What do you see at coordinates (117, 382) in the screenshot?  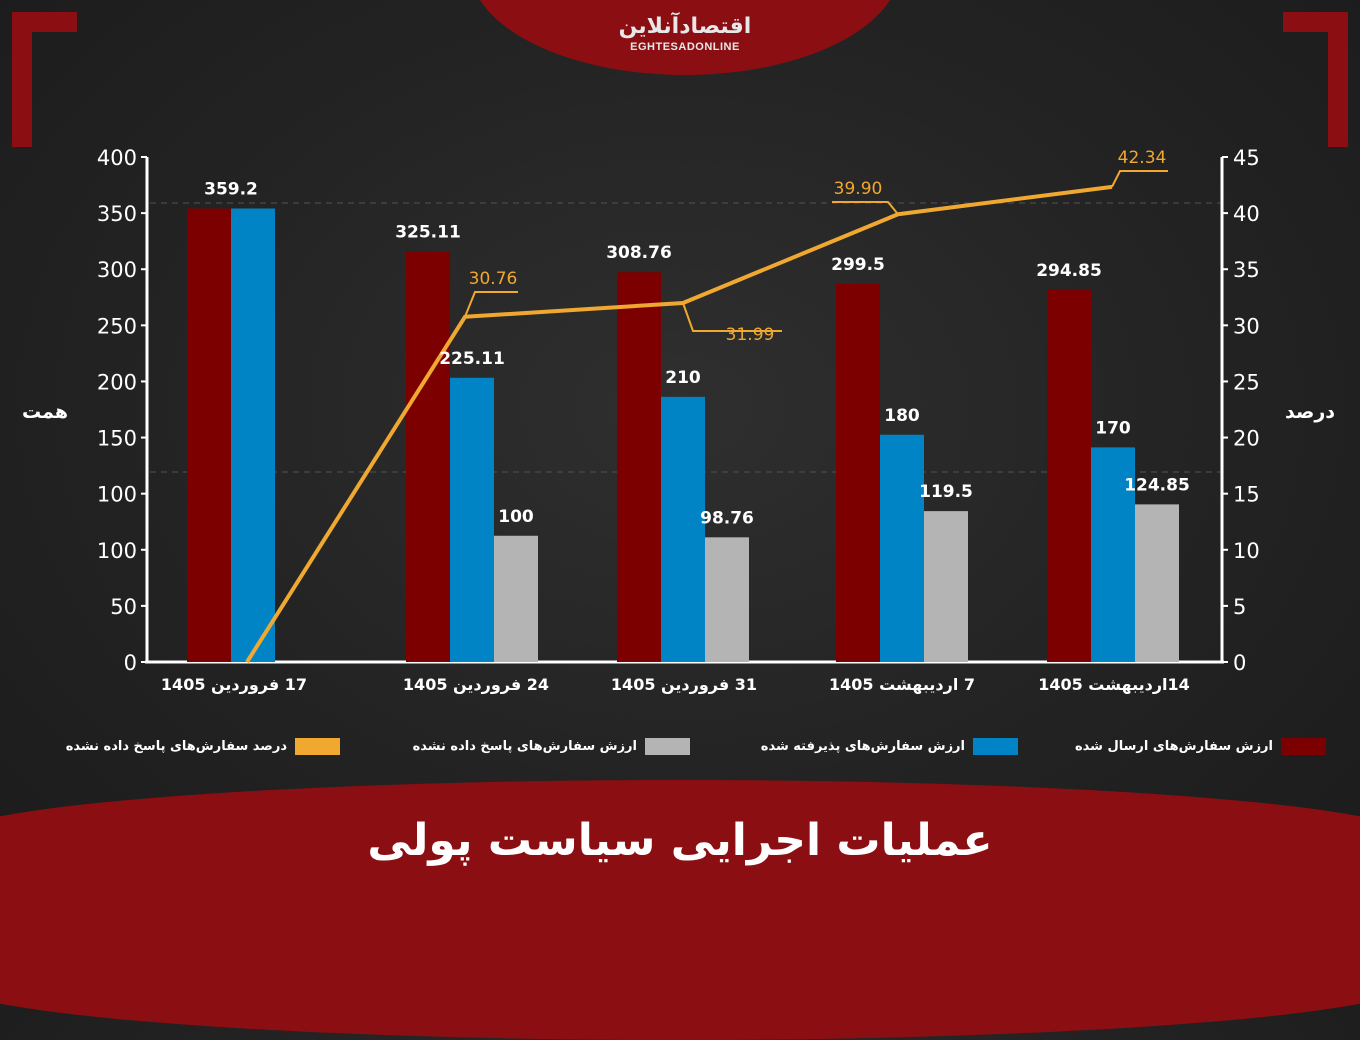 I see `y-tick-label-left: 200` at bounding box center [117, 382].